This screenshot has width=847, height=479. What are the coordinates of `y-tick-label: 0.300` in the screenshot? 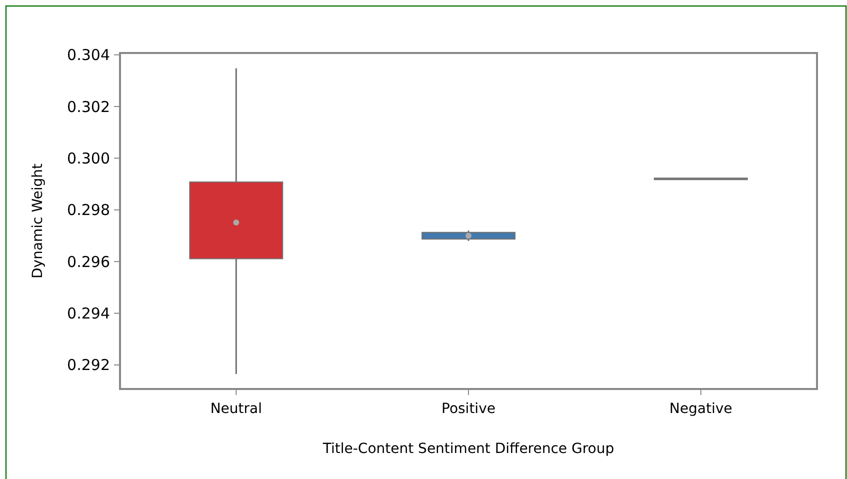 It's located at (88, 158).